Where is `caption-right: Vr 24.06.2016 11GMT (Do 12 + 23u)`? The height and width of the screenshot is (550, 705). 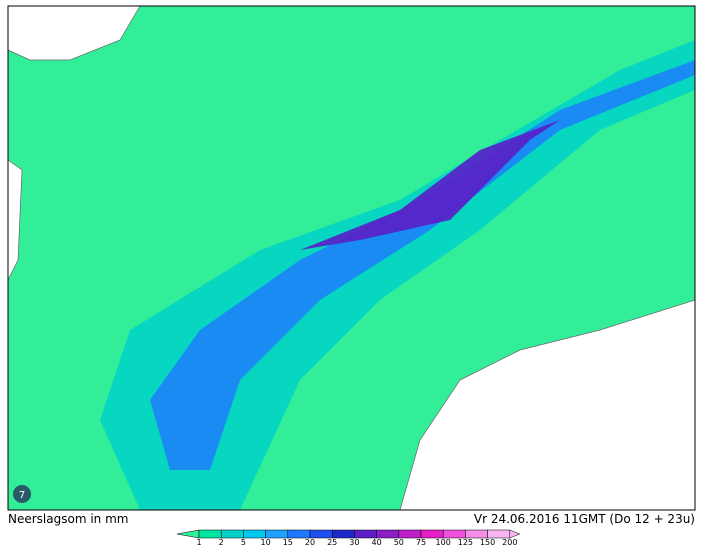 caption-right: Vr 24.06.2016 11GMT (Do 12 + 23u) is located at coordinates (584, 519).